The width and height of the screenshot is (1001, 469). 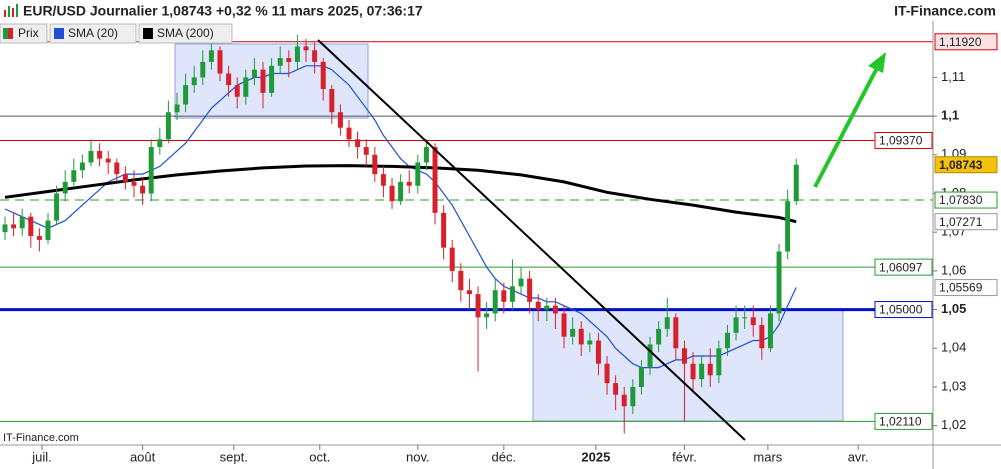 What do you see at coordinates (500, 10) in the screenshot?
I see `header-bar` at bounding box center [500, 10].